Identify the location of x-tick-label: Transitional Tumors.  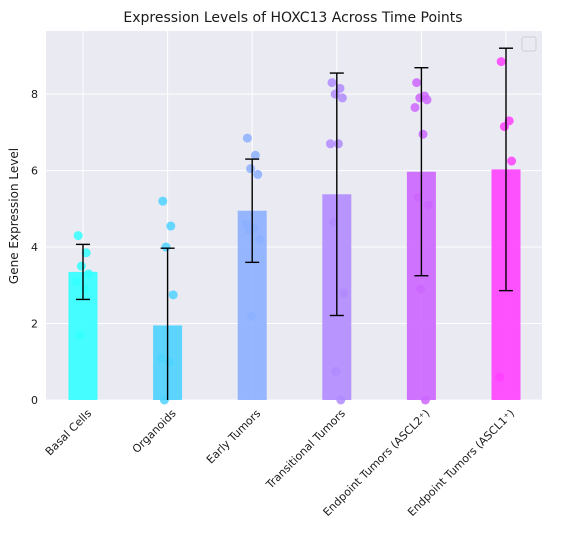
(305, 449).